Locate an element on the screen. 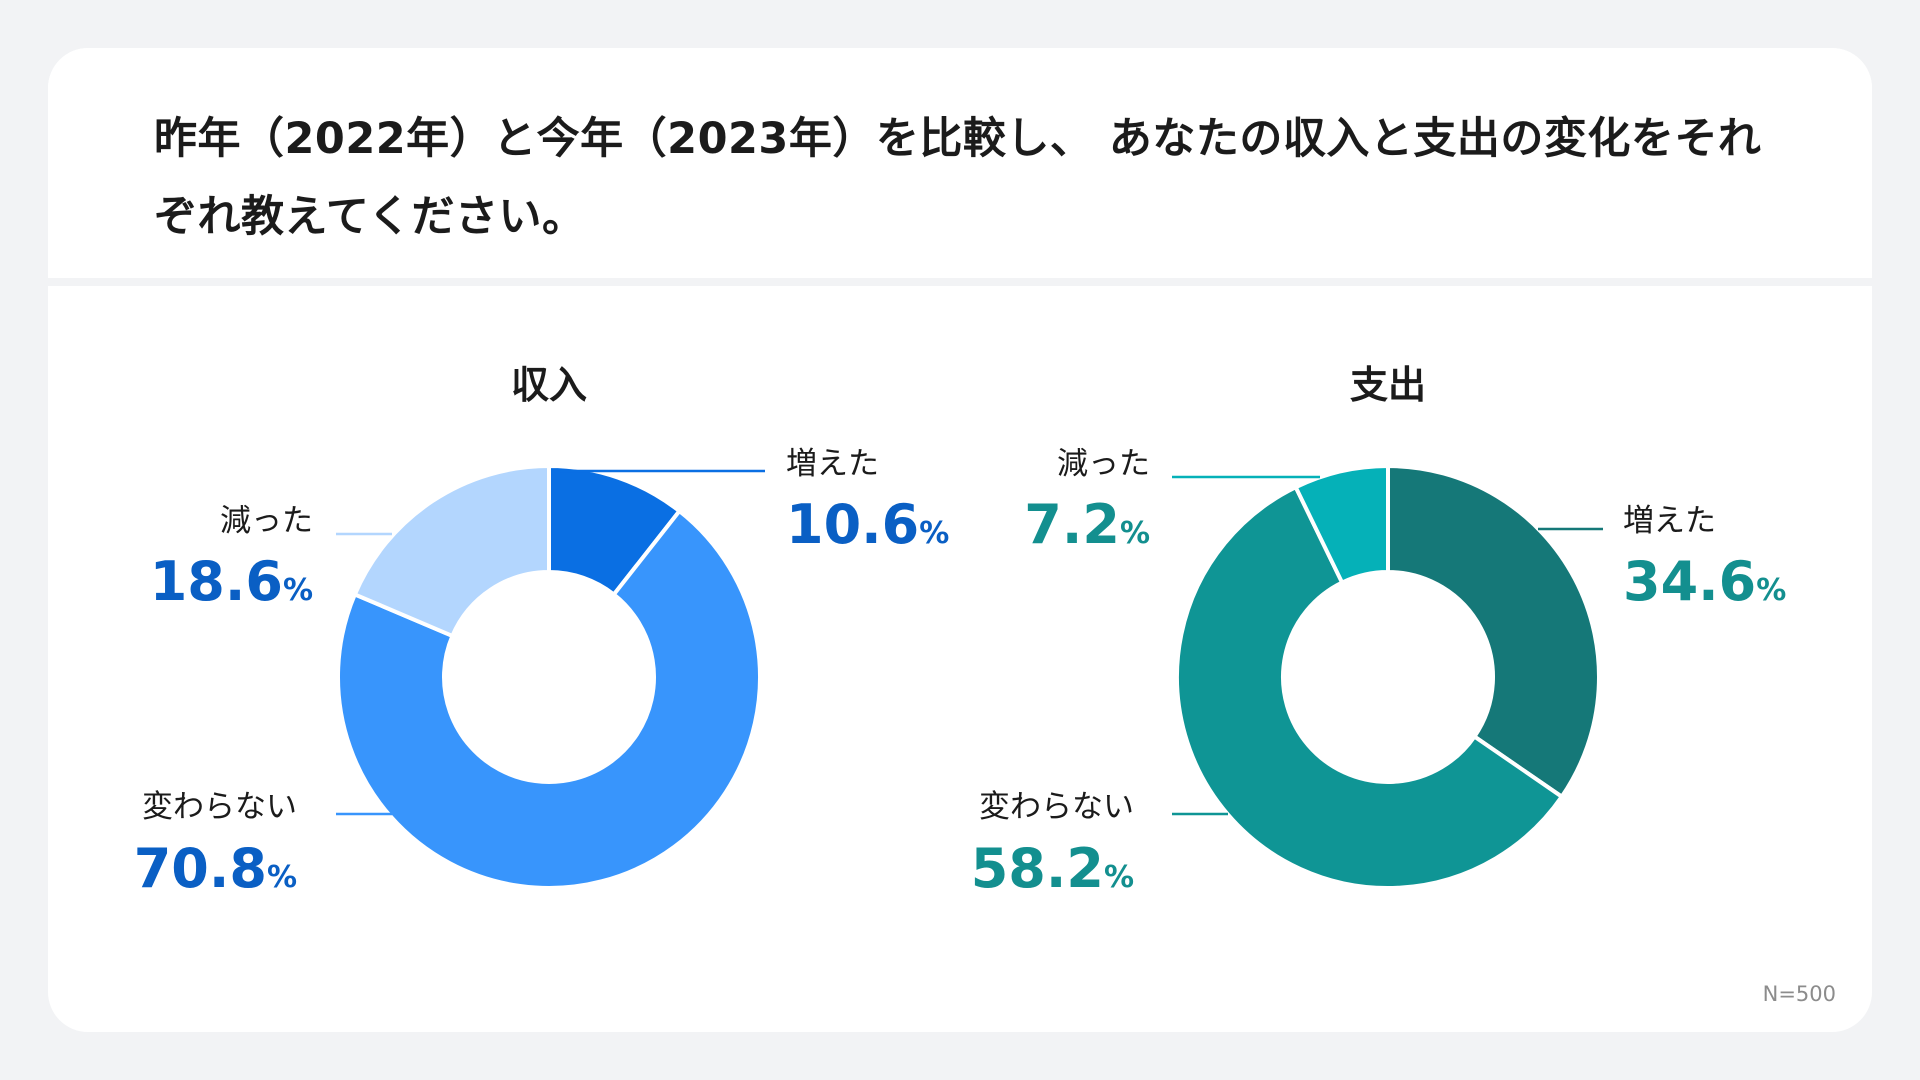  income-value-number-2: 18.6 is located at coordinates (216, 581).